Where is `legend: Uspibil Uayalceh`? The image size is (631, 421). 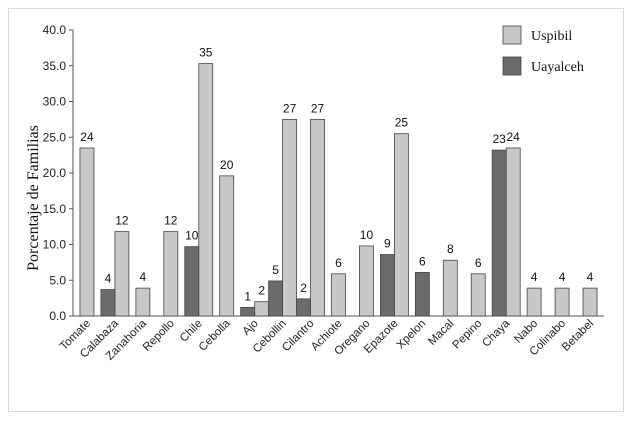
legend: Uspibil Uayalceh is located at coordinates (543, 50).